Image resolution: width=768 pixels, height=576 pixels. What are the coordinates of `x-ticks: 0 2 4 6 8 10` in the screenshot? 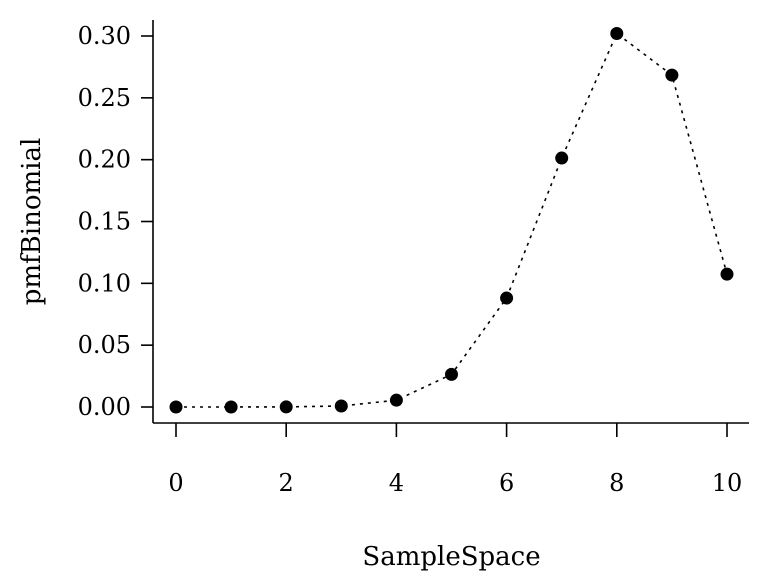 It's located at (455, 460).